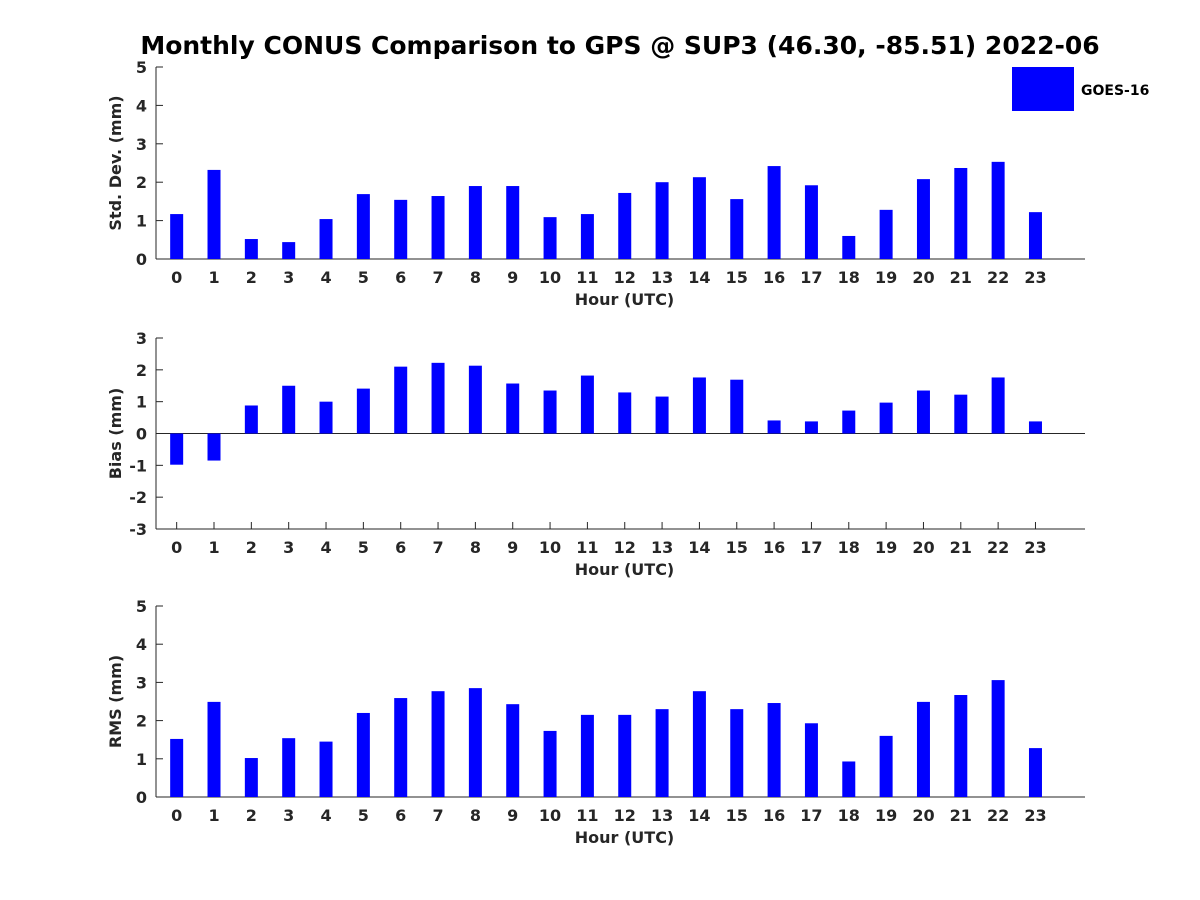 The height and width of the screenshot is (900, 1200). Describe the element at coordinates (138, 529) in the screenshot. I see `y-tick-label: -3` at that location.